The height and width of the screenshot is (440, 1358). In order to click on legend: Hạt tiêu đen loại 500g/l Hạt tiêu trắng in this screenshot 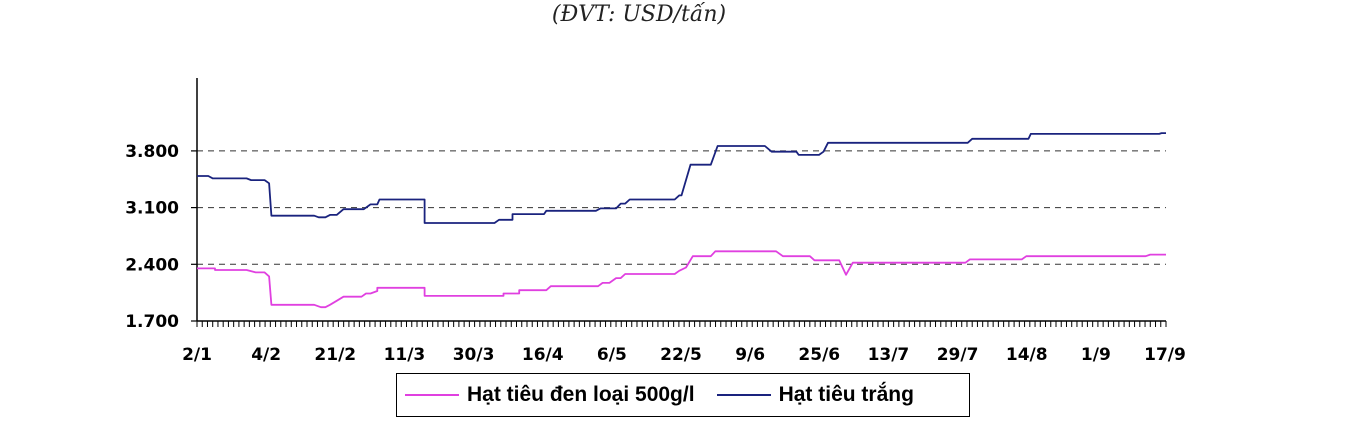, I will do `click(683, 395)`.